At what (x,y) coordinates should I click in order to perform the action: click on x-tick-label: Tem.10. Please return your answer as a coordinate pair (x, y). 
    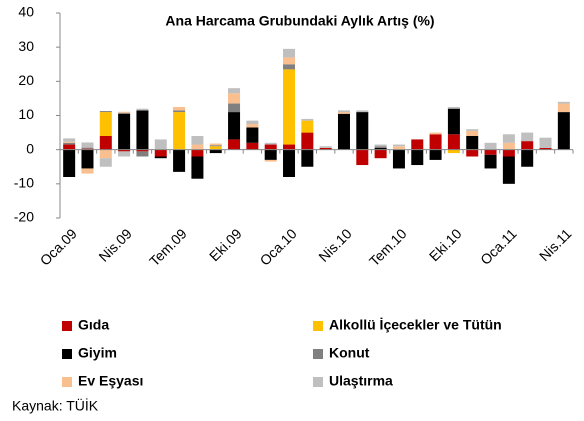
    Looking at the image, I should click on (388, 247).